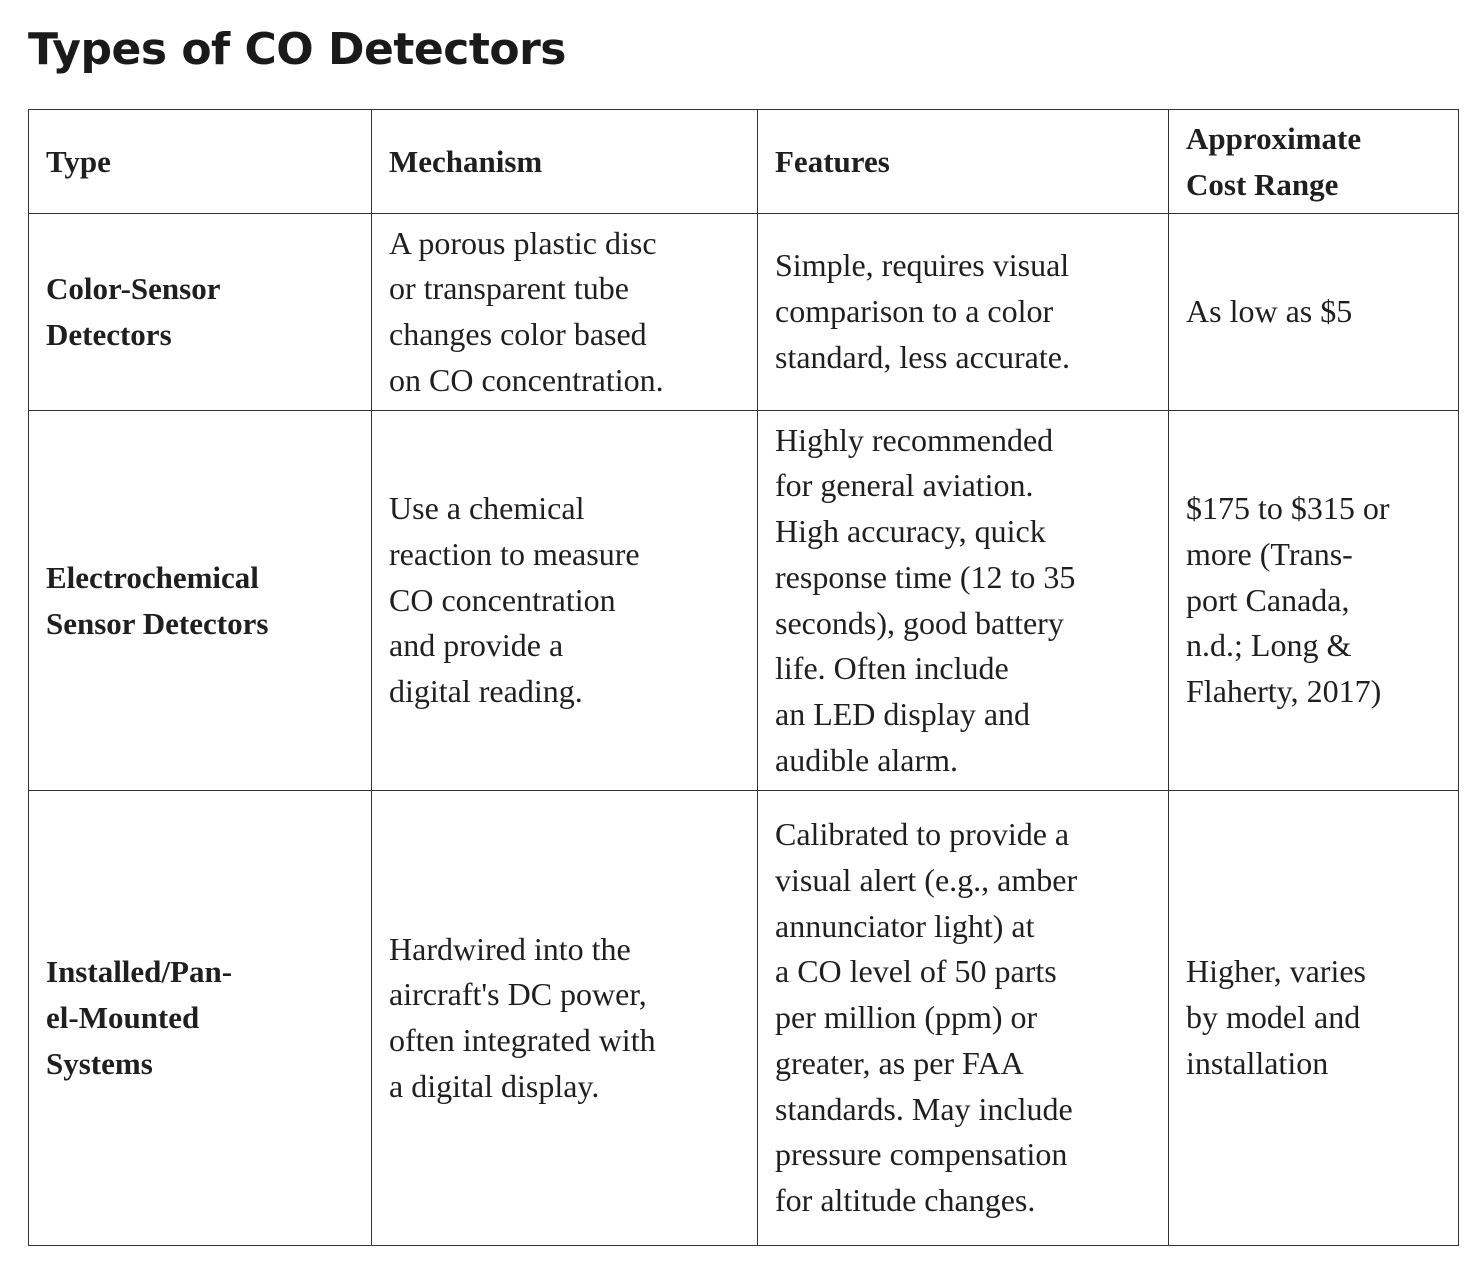 The image size is (1482, 1269). What do you see at coordinates (1276, 971) in the screenshot?
I see `cell-line: Higher, varies` at bounding box center [1276, 971].